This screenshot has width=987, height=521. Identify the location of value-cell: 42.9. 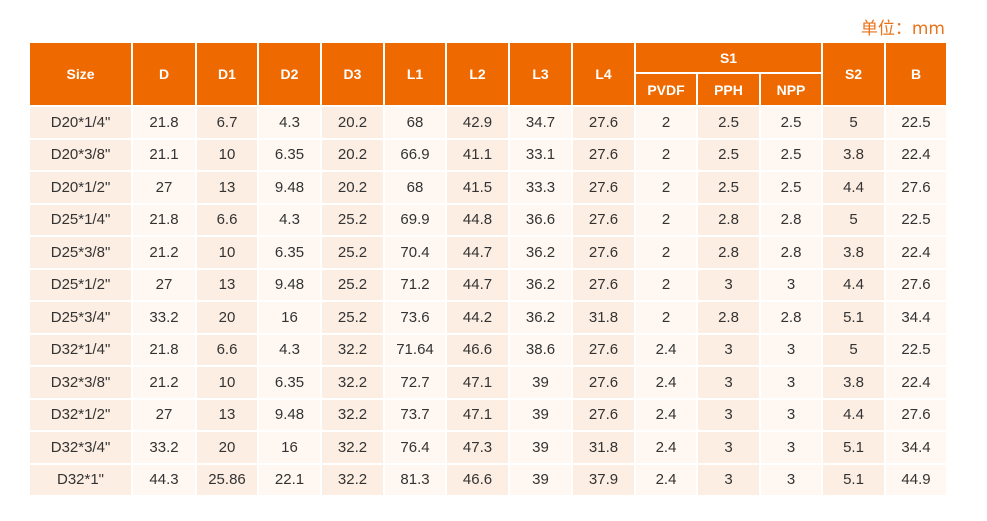
(477, 122).